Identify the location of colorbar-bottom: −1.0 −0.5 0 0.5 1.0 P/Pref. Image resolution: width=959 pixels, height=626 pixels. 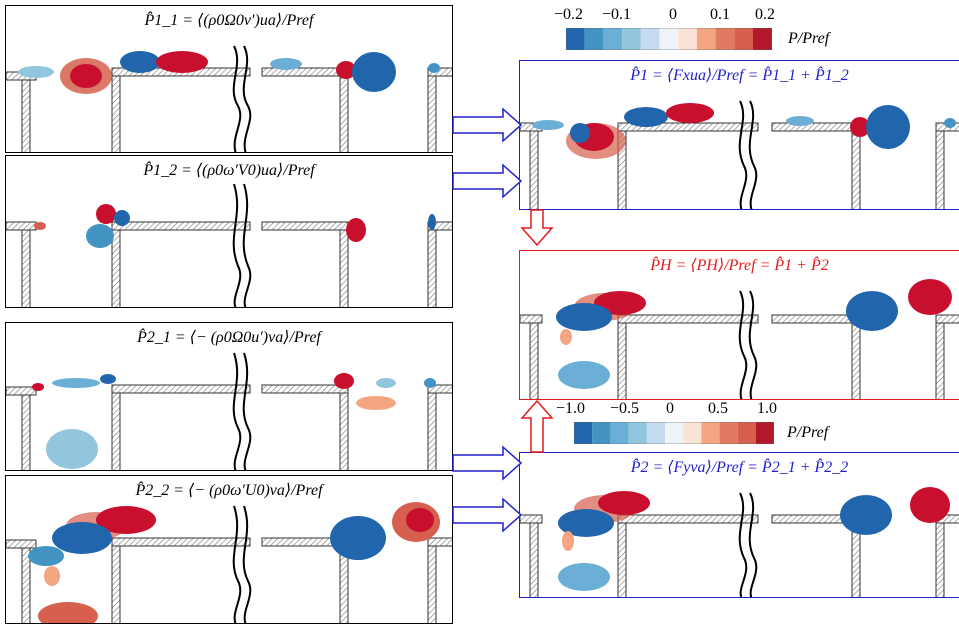
(710, 425).